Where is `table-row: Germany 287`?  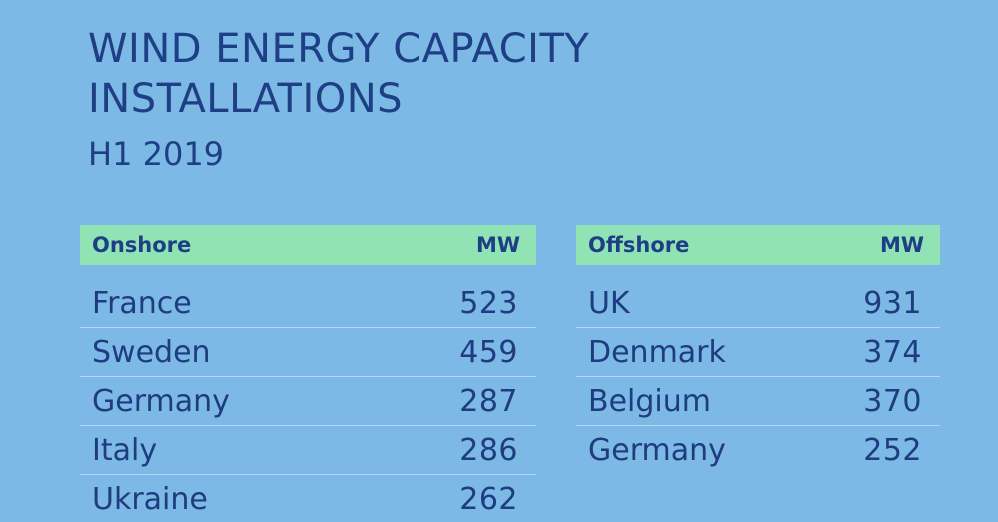
table-row: Germany 287 is located at coordinates (308, 401).